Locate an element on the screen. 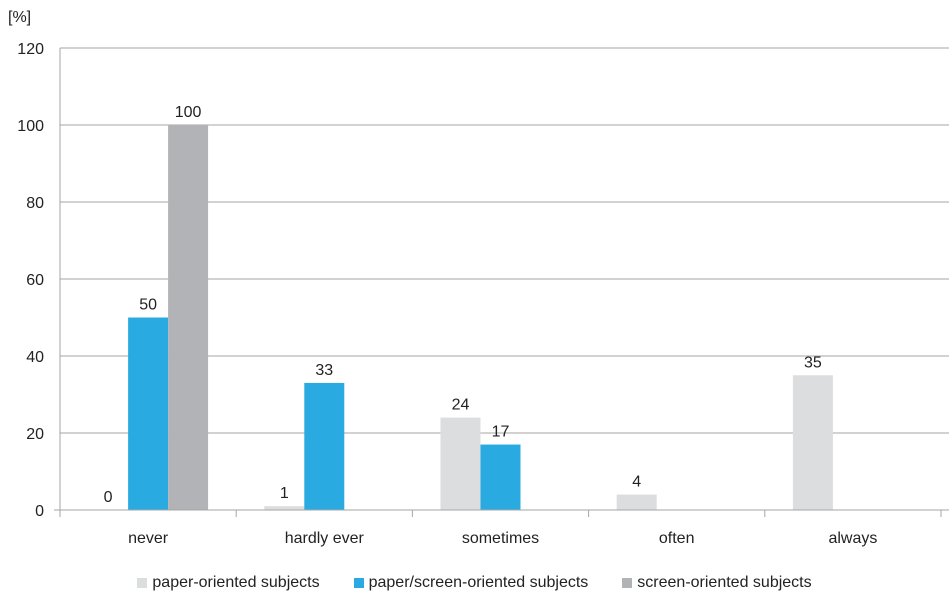 This screenshot has width=949, height=596. legend-item-paper-screen: paper/screen-oriented subjects is located at coordinates (471, 583).